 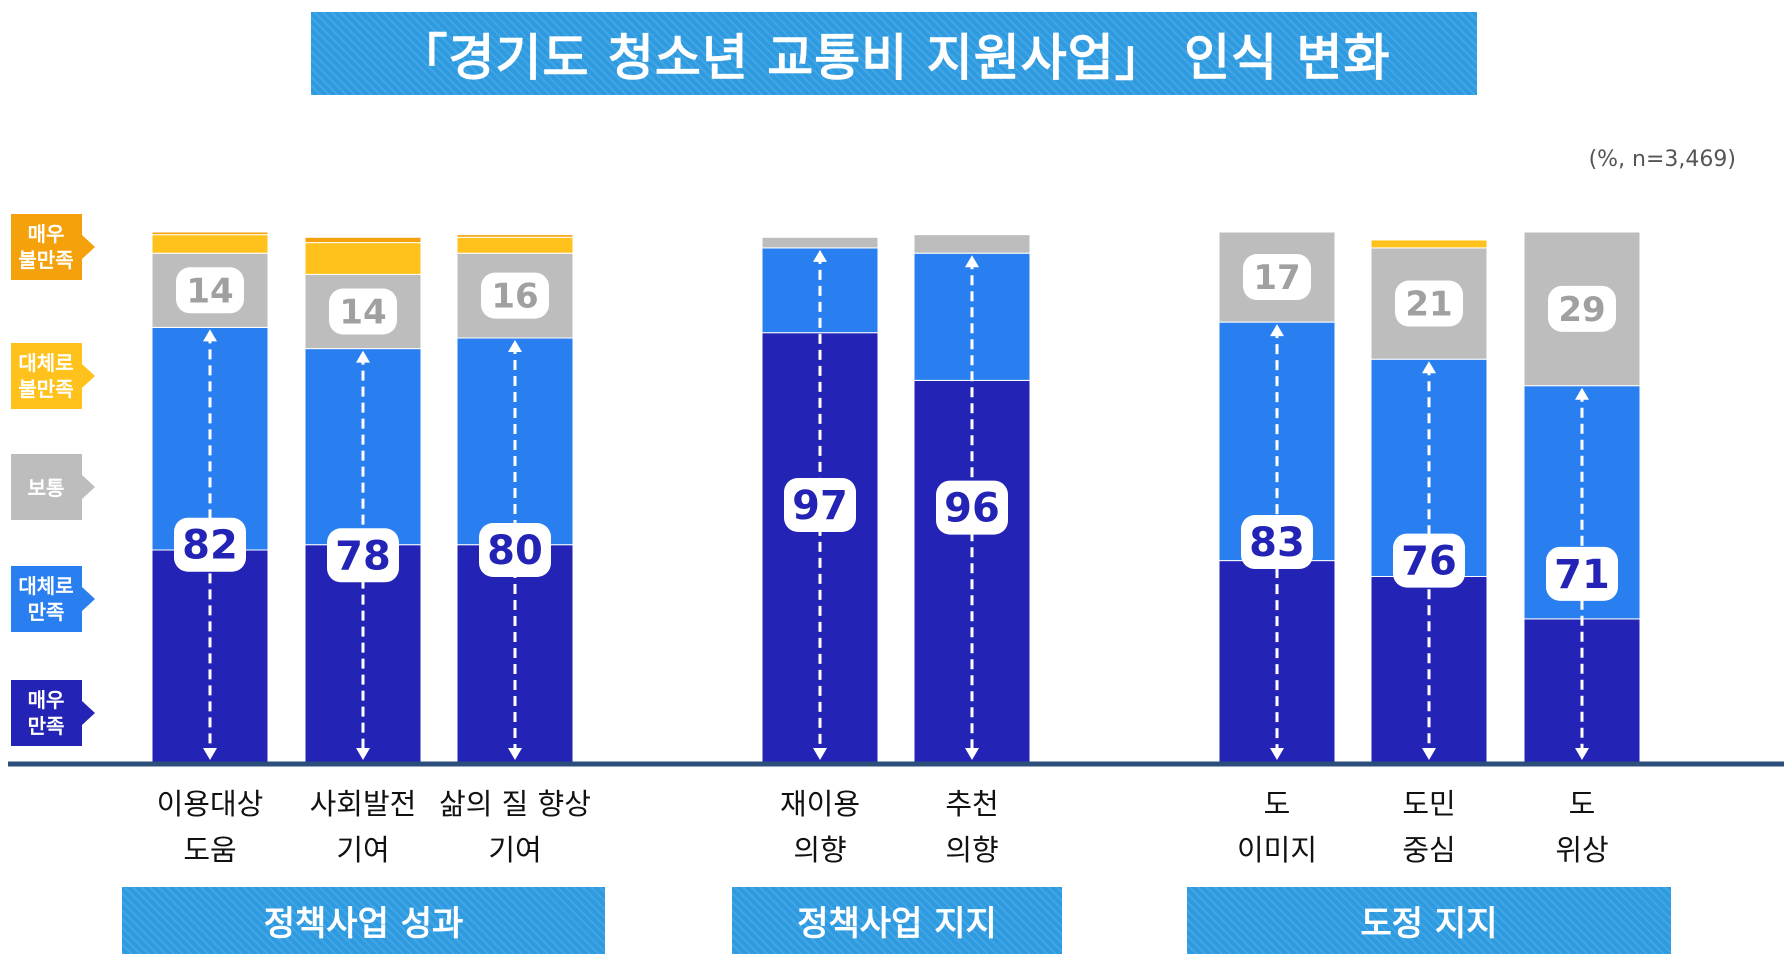 What do you see at coordinates (514, 850) in the screenshot?
I see `category-label-2-line-1: 기여` at bounding box center [514, 850].